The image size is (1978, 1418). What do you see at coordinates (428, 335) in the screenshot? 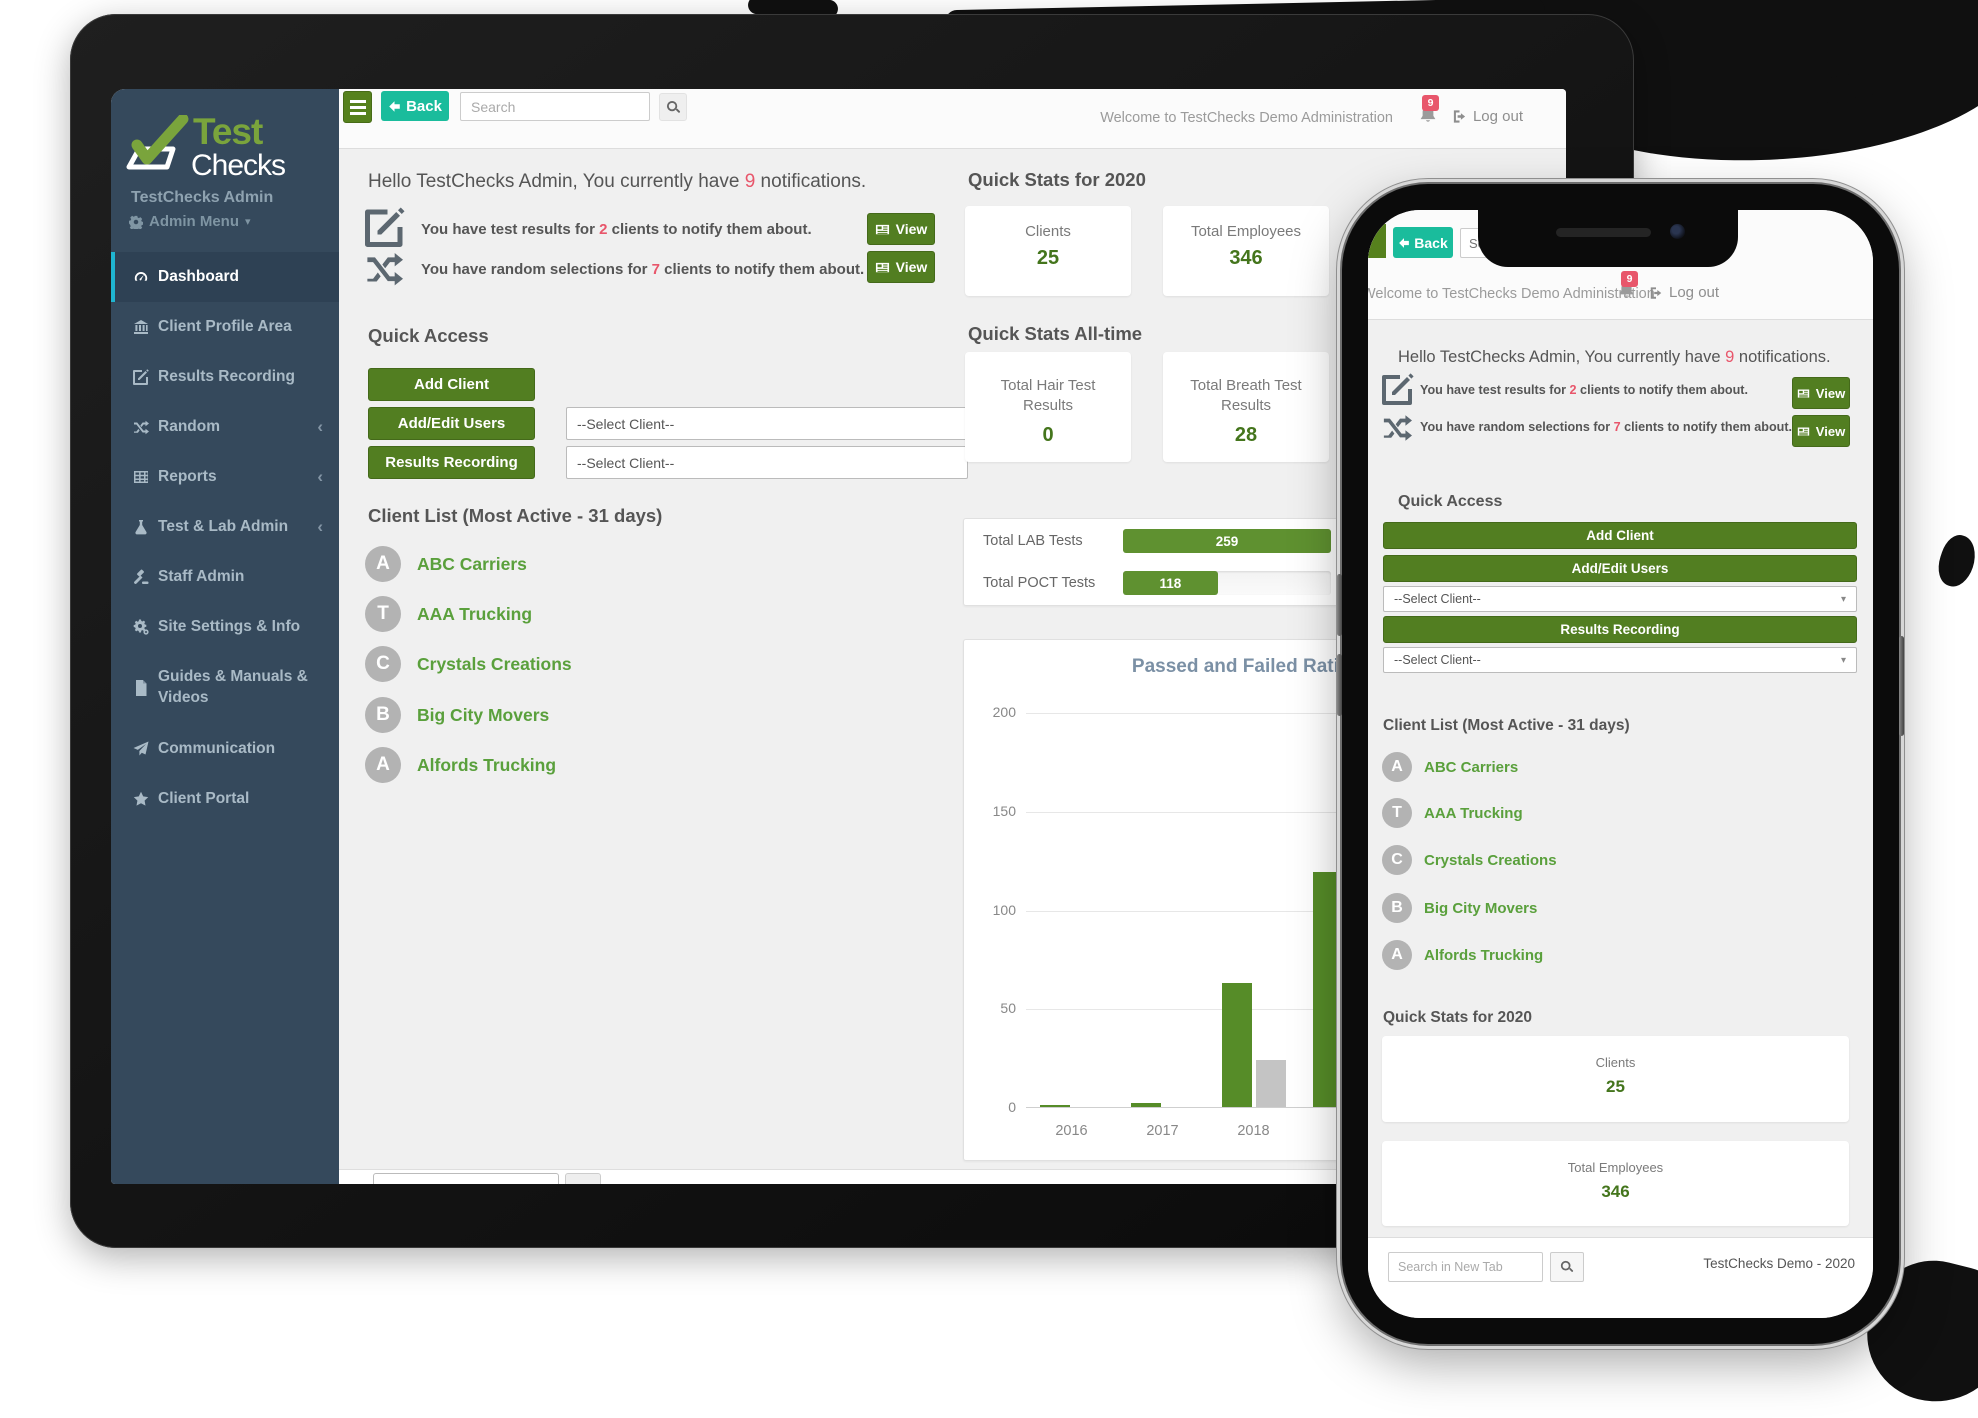
I see `quick-access-title: Quick Access` at bounding box center [428, 335].